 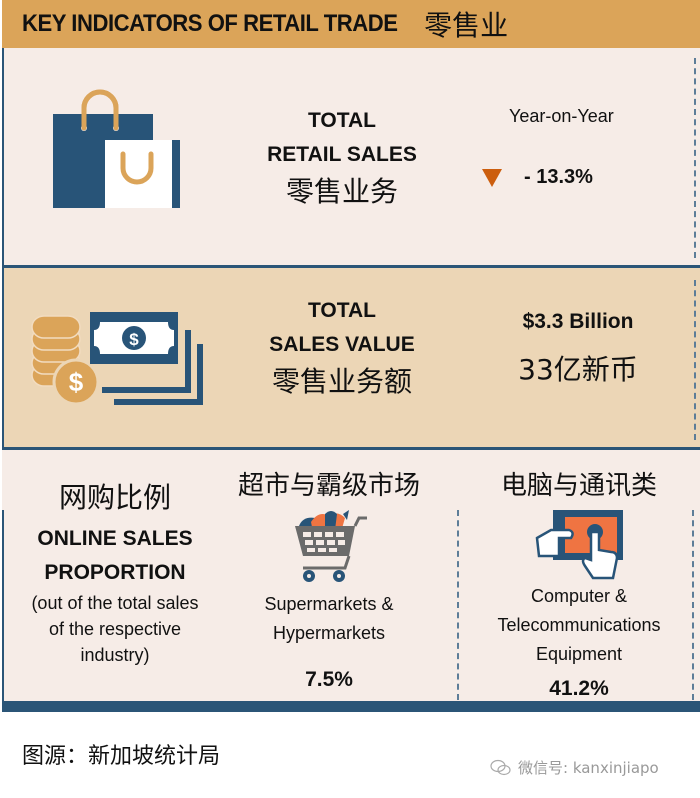 What do you see at coordinates (117, 148) in the screenshot?
I see `shopping-bags-icon` at bounding box center [117, 148].